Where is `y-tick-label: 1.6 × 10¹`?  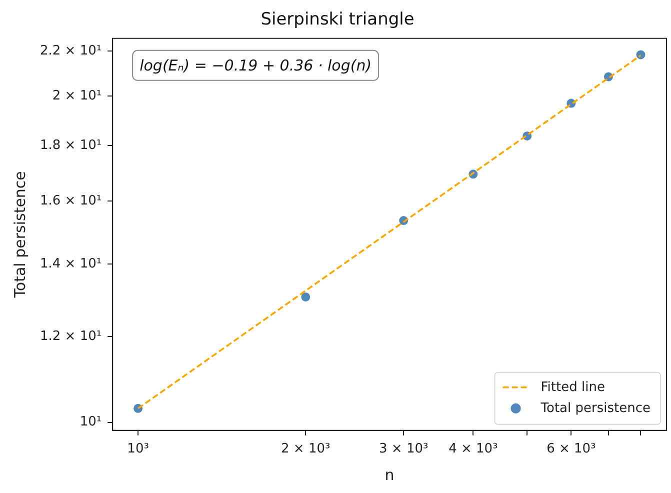 y-tick-label: 1.6 × 10¹ is located at coordinates (71, 200).